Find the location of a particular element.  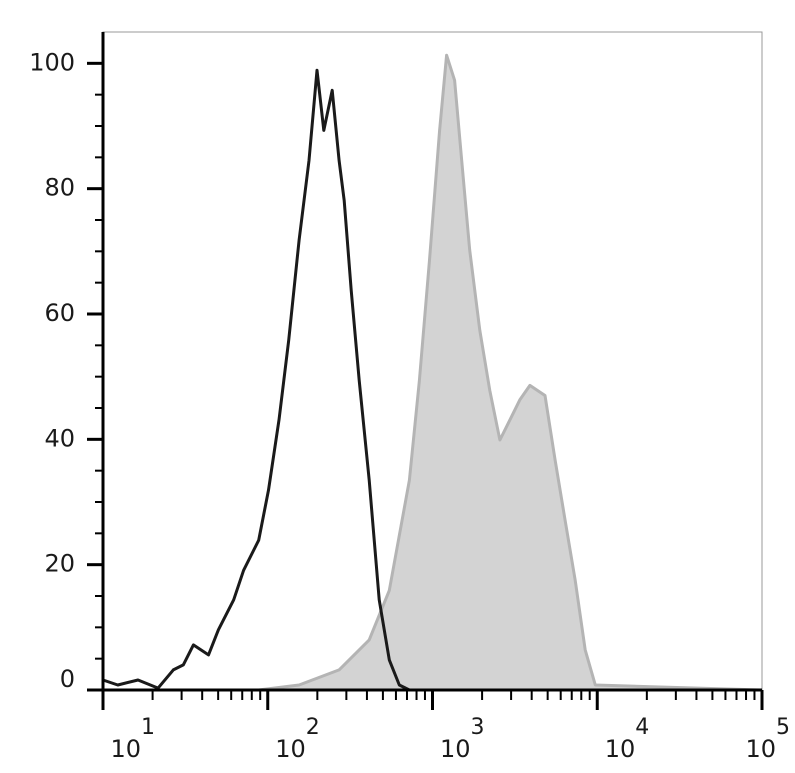

x-tick-exponent: 1 is located at coordinates (148, 727).